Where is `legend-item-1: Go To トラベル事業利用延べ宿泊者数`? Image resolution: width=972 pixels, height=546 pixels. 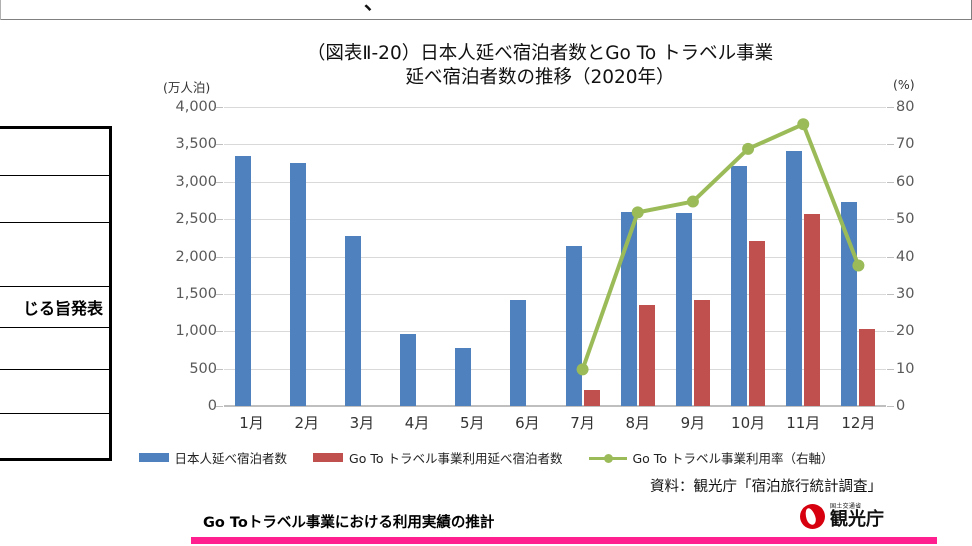
legend-item-1: Go To トラベル事業利用延べ宿泊者数 is located at coordinates (438, 457).